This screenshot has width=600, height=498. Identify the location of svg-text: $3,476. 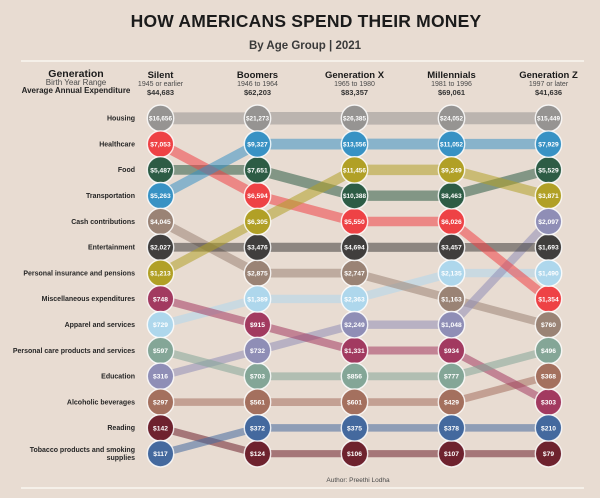
(257, 248).